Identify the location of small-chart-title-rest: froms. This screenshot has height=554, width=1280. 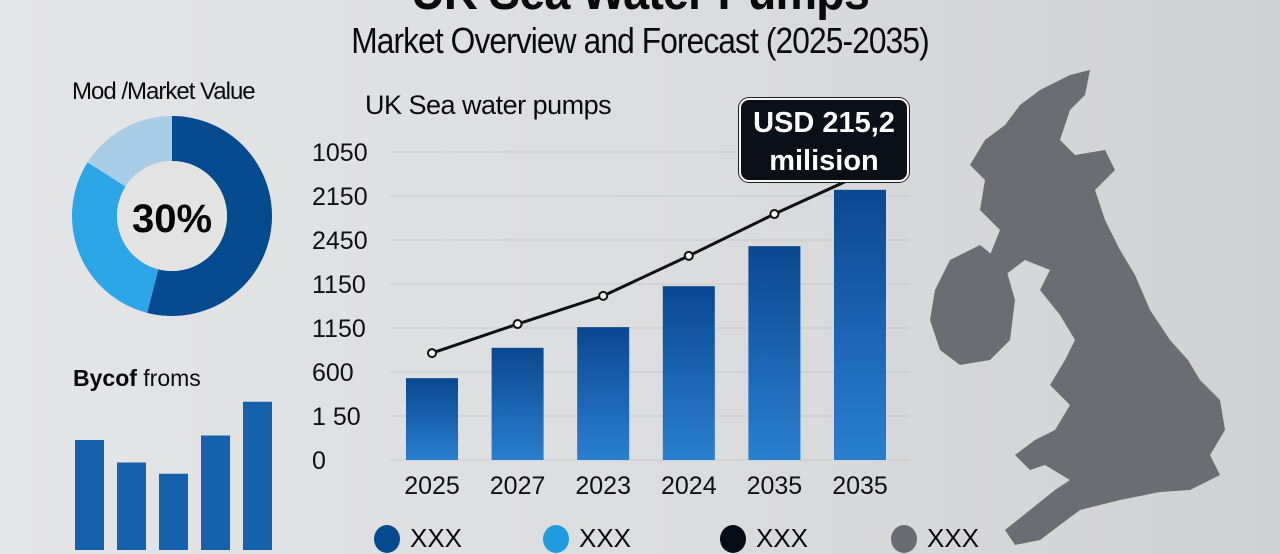
(168, 378).